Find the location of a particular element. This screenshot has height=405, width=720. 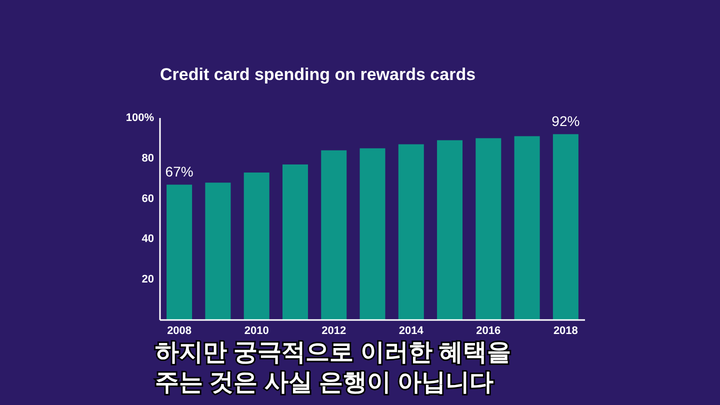

y-tick-label: 60 is located at coordinates (148, 198).